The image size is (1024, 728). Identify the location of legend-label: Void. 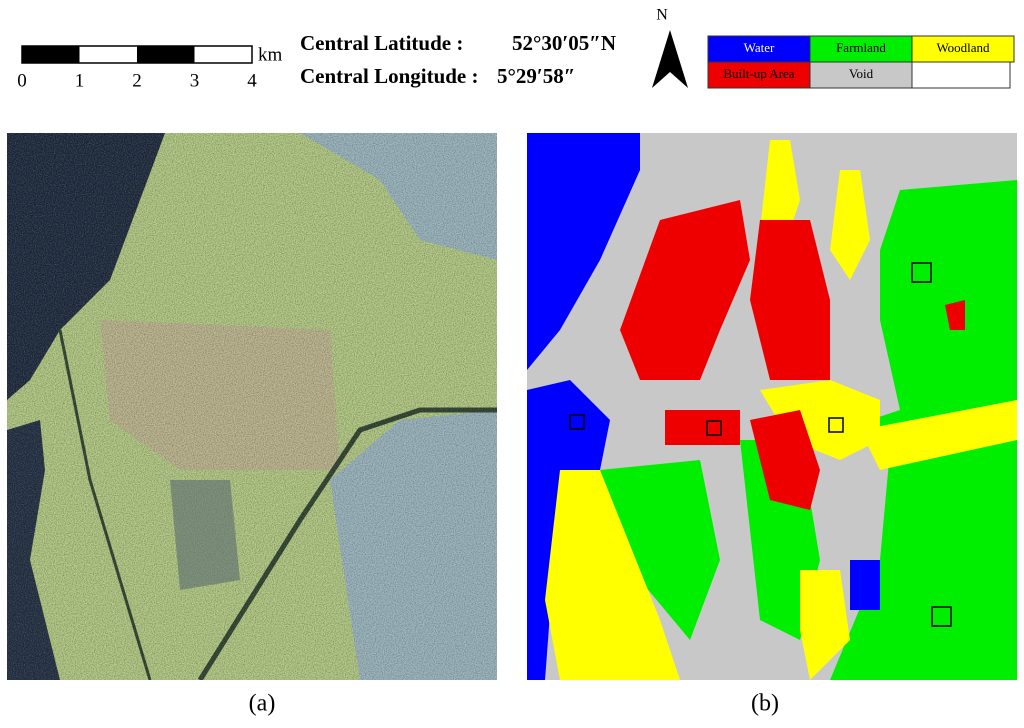
(861, 73).